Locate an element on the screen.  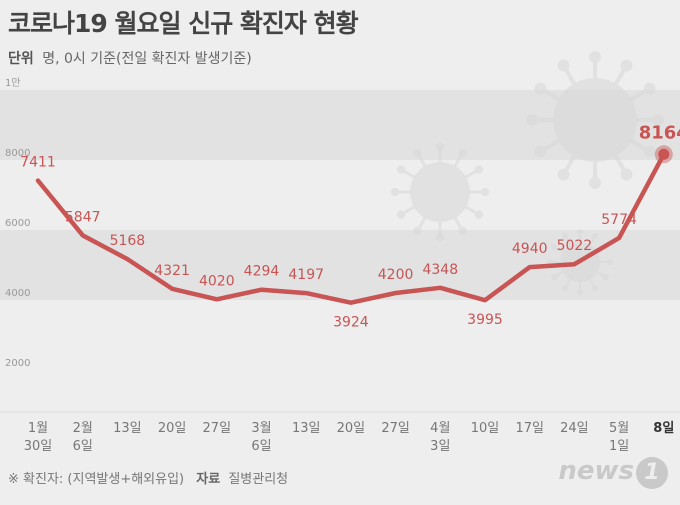
x-tick-label: 30일 is located at coordinates (38, 446).